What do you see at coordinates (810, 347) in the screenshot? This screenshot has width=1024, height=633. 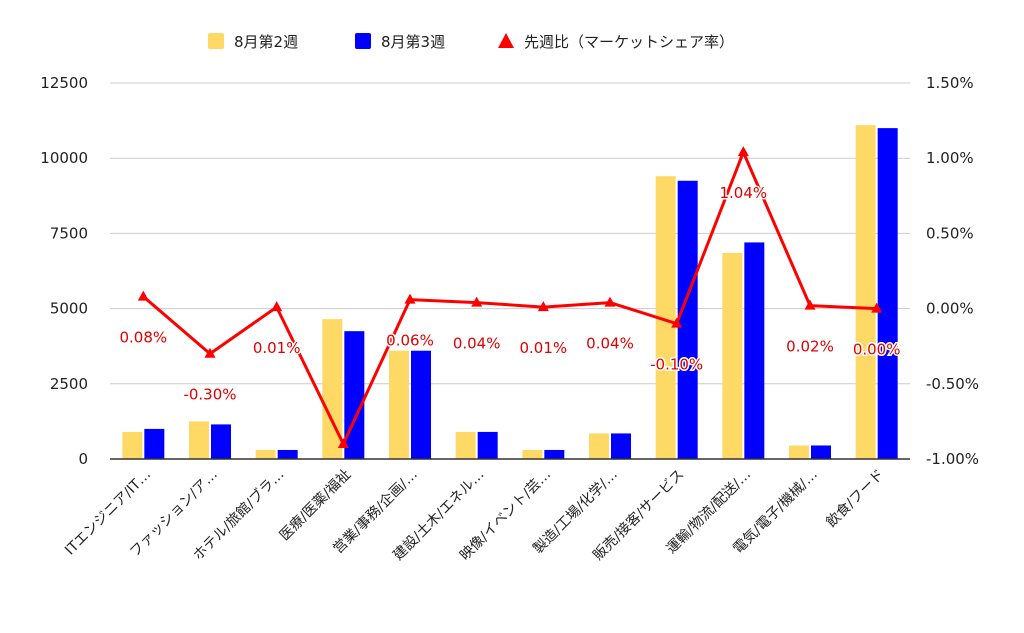 I see `data-label: 0.02%` at bounding box center [810, 347].